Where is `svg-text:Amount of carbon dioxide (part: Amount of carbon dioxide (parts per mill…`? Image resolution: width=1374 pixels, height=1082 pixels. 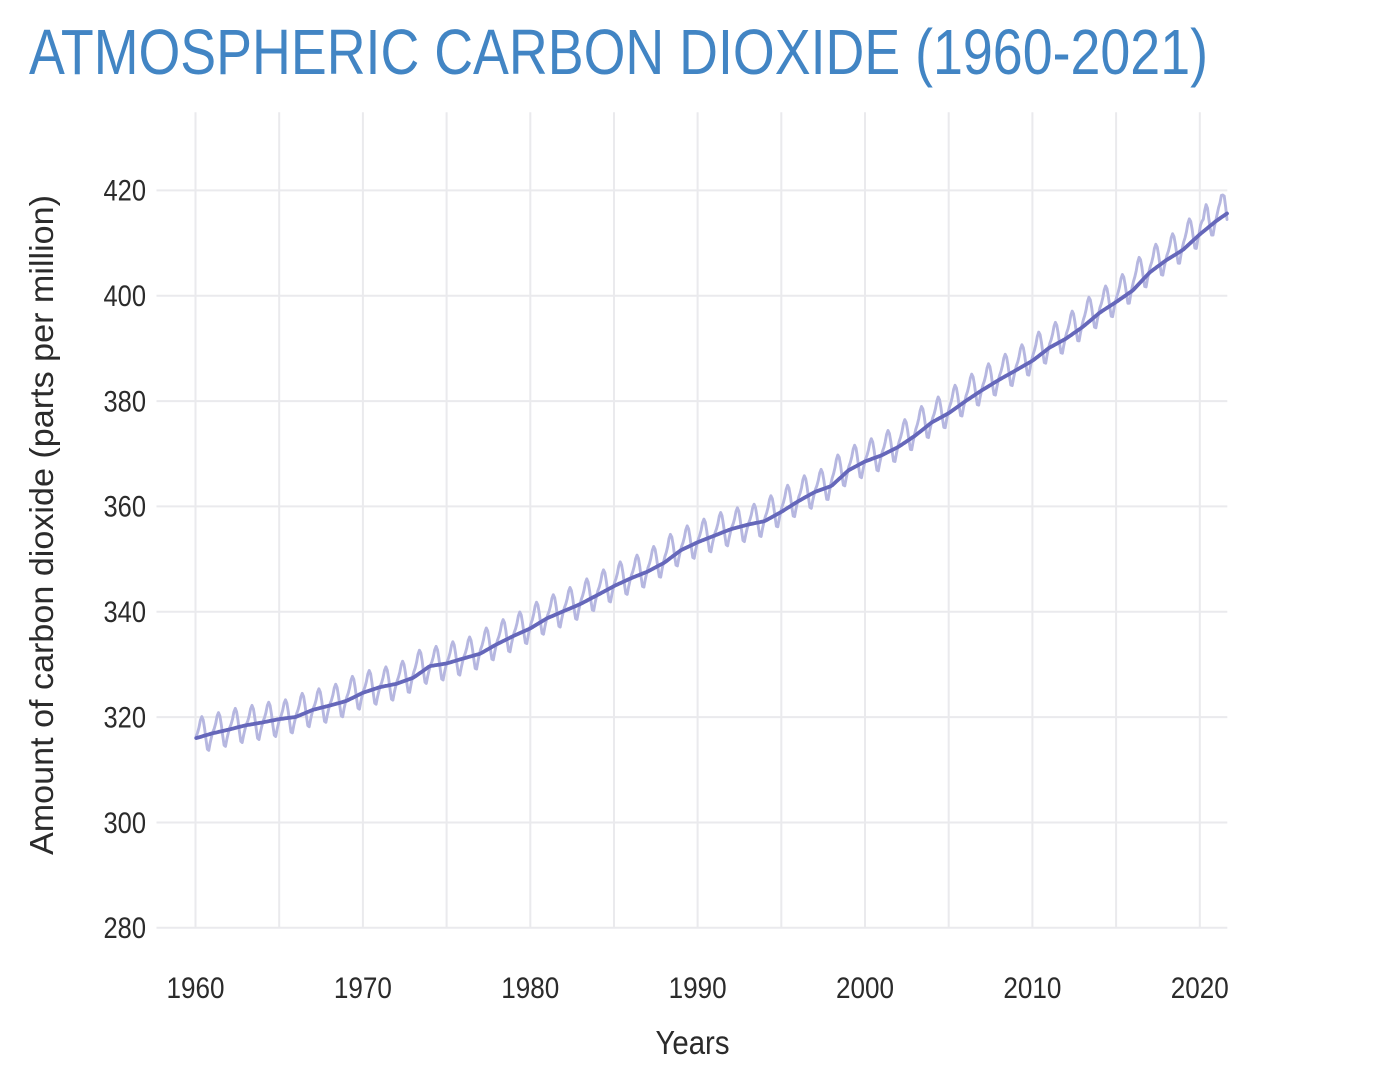
svg-text:Amount of carbon dioxide (part: Amount of carbon dioxide (parts per mill… is located at coordinates (41, 525).